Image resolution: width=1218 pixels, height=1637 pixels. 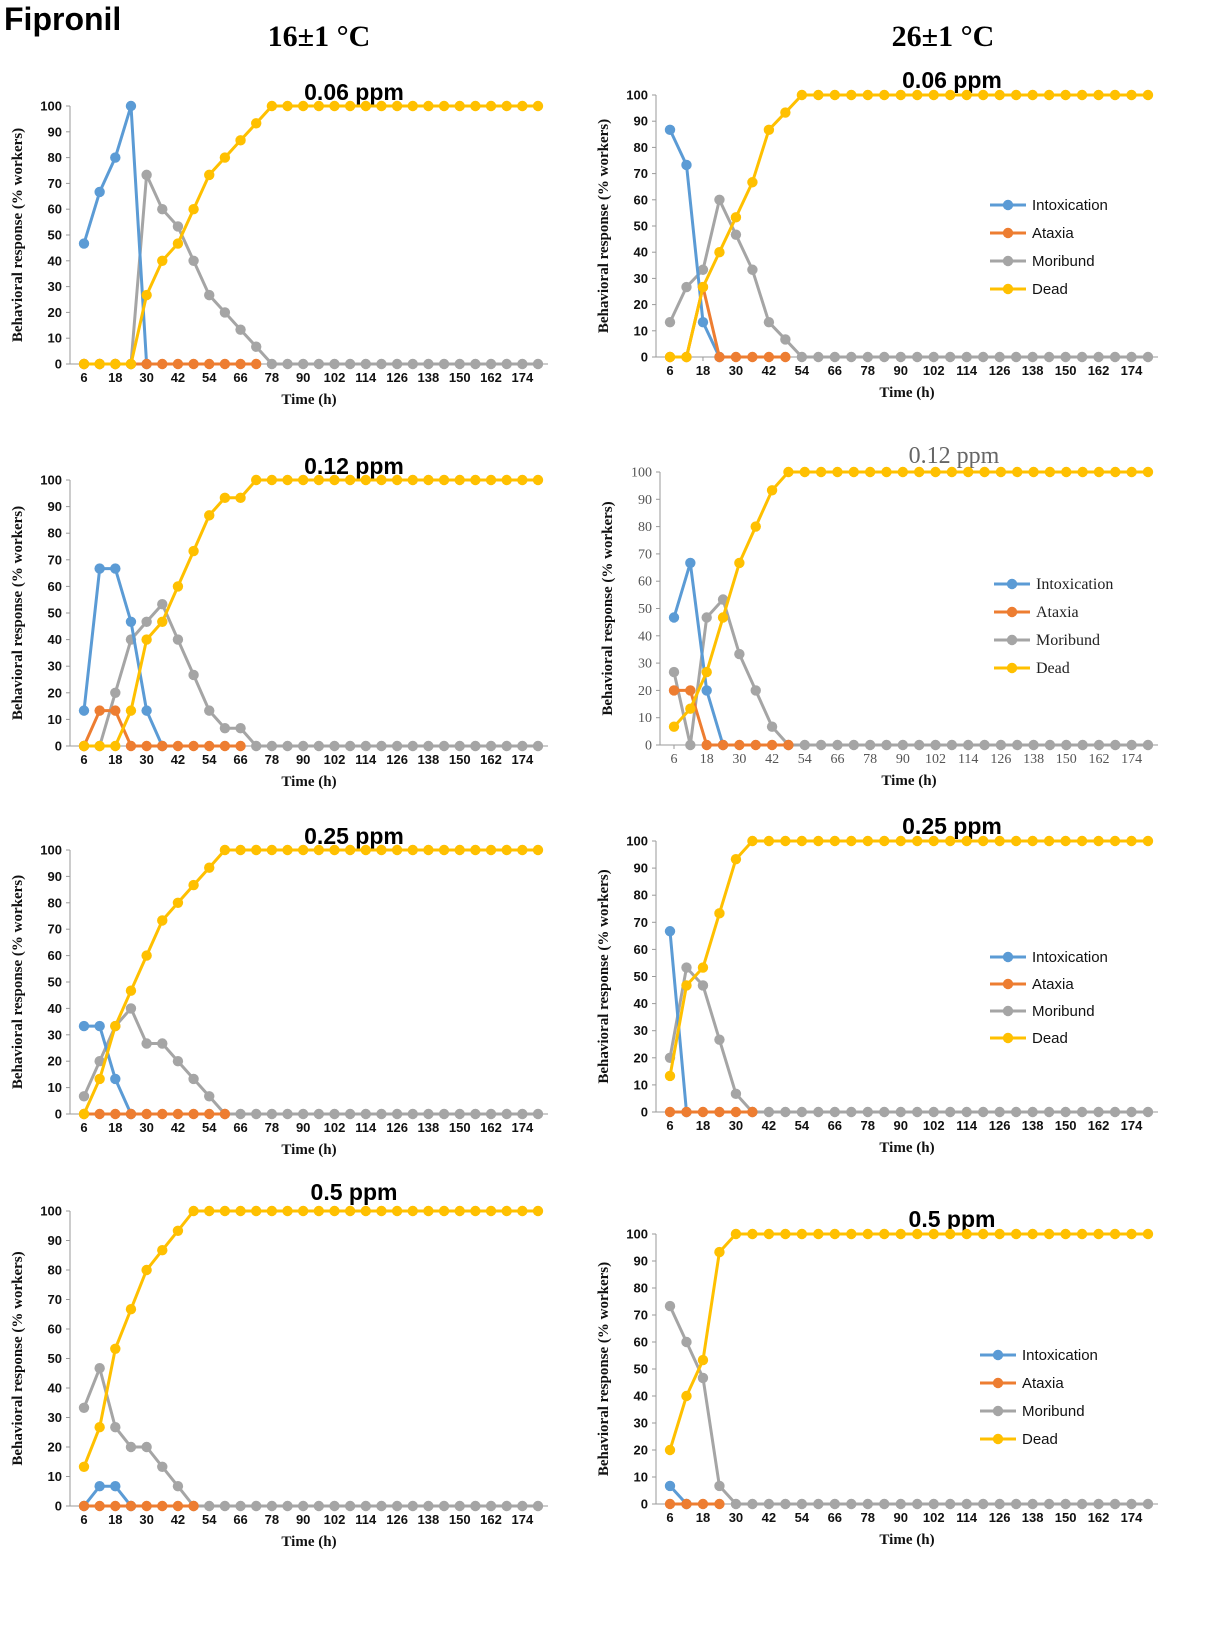 I want to click on y-tick-label: 80, so click(x=641, y=895).